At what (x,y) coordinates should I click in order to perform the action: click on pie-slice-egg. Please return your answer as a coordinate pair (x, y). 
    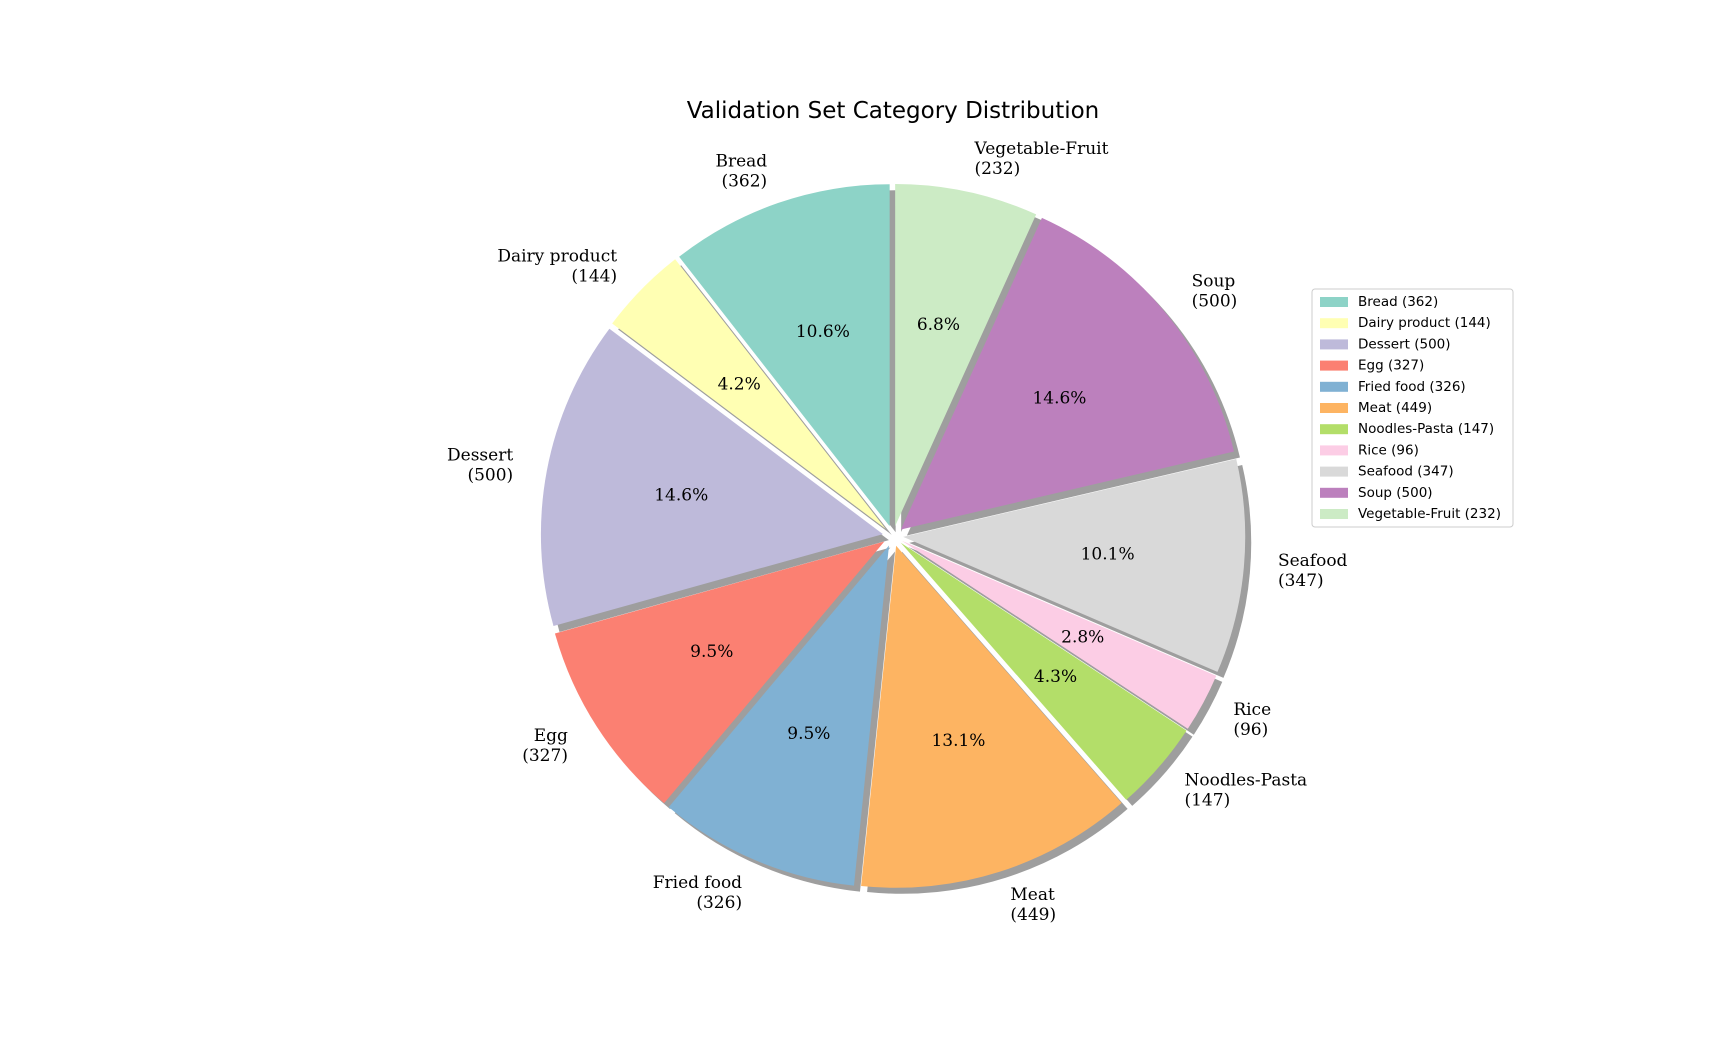
    Looking at the image, I should click on (719, 672).